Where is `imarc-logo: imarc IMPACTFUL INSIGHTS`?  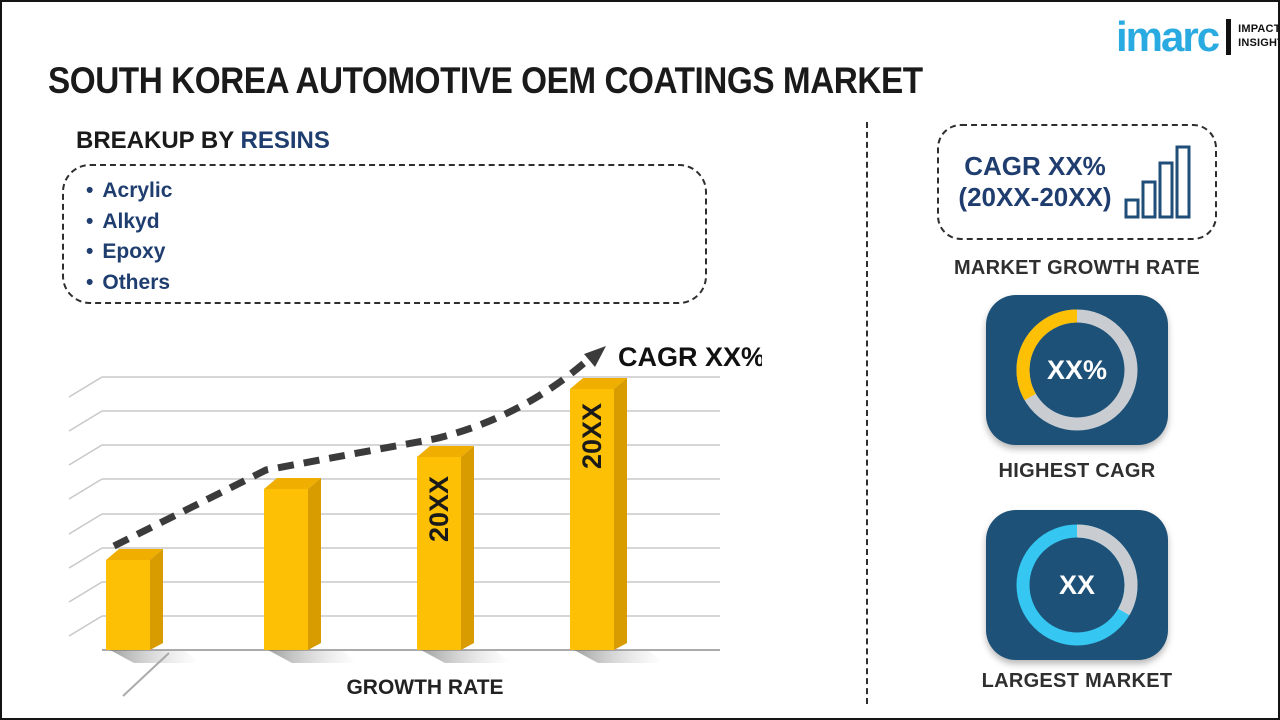
imarc-logo: imarc IMPACTFUL INSIGHTS is located at coordinates (1198, 36).